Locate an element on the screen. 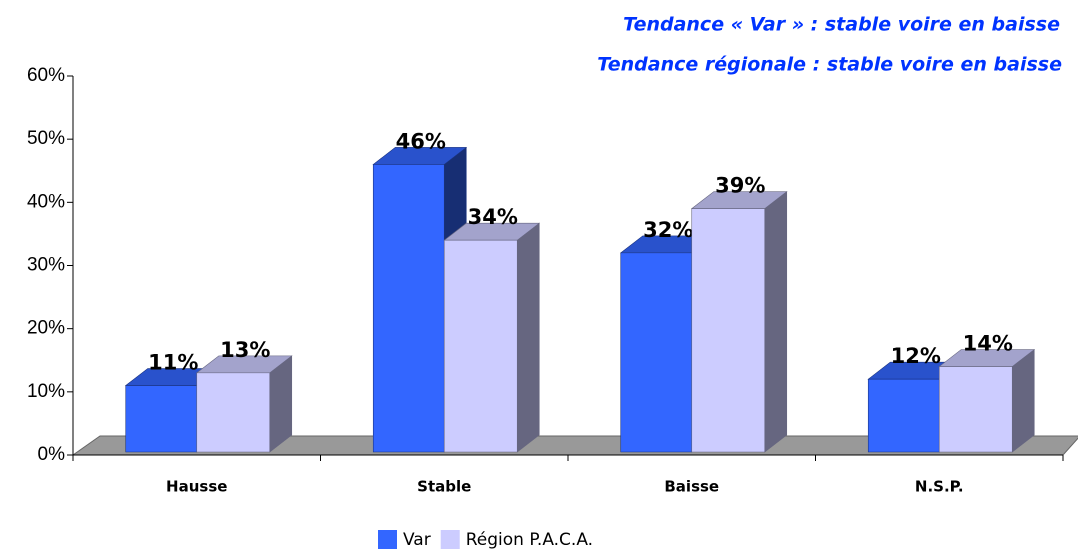  legend-label: Région P.A.C.A. is located at coordinates (529, 540).